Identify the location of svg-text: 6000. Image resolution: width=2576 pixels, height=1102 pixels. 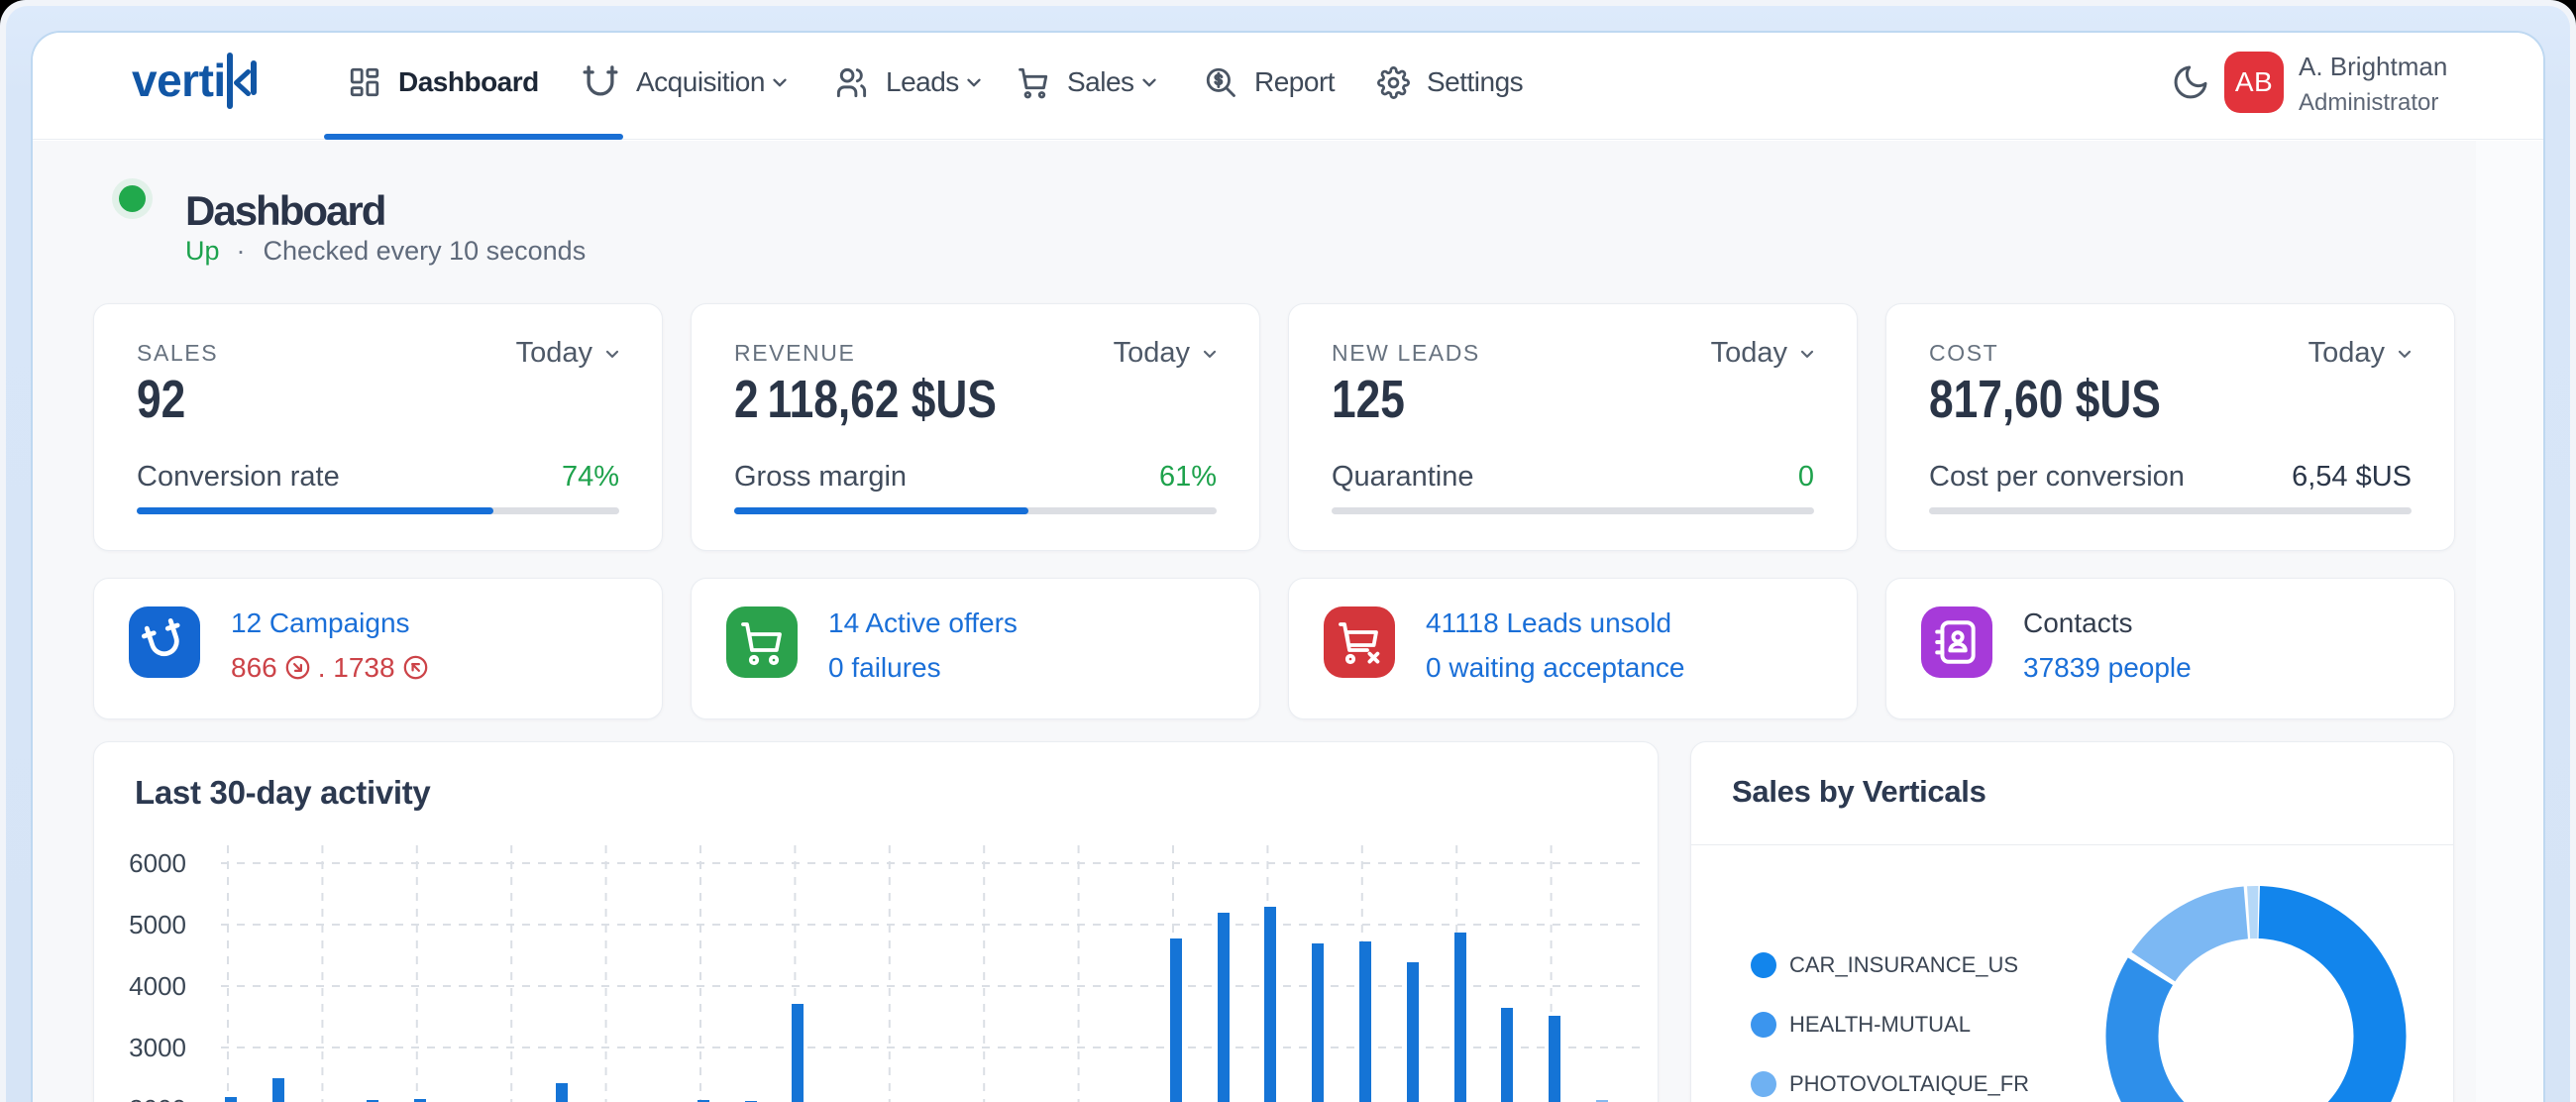
(157, 863).